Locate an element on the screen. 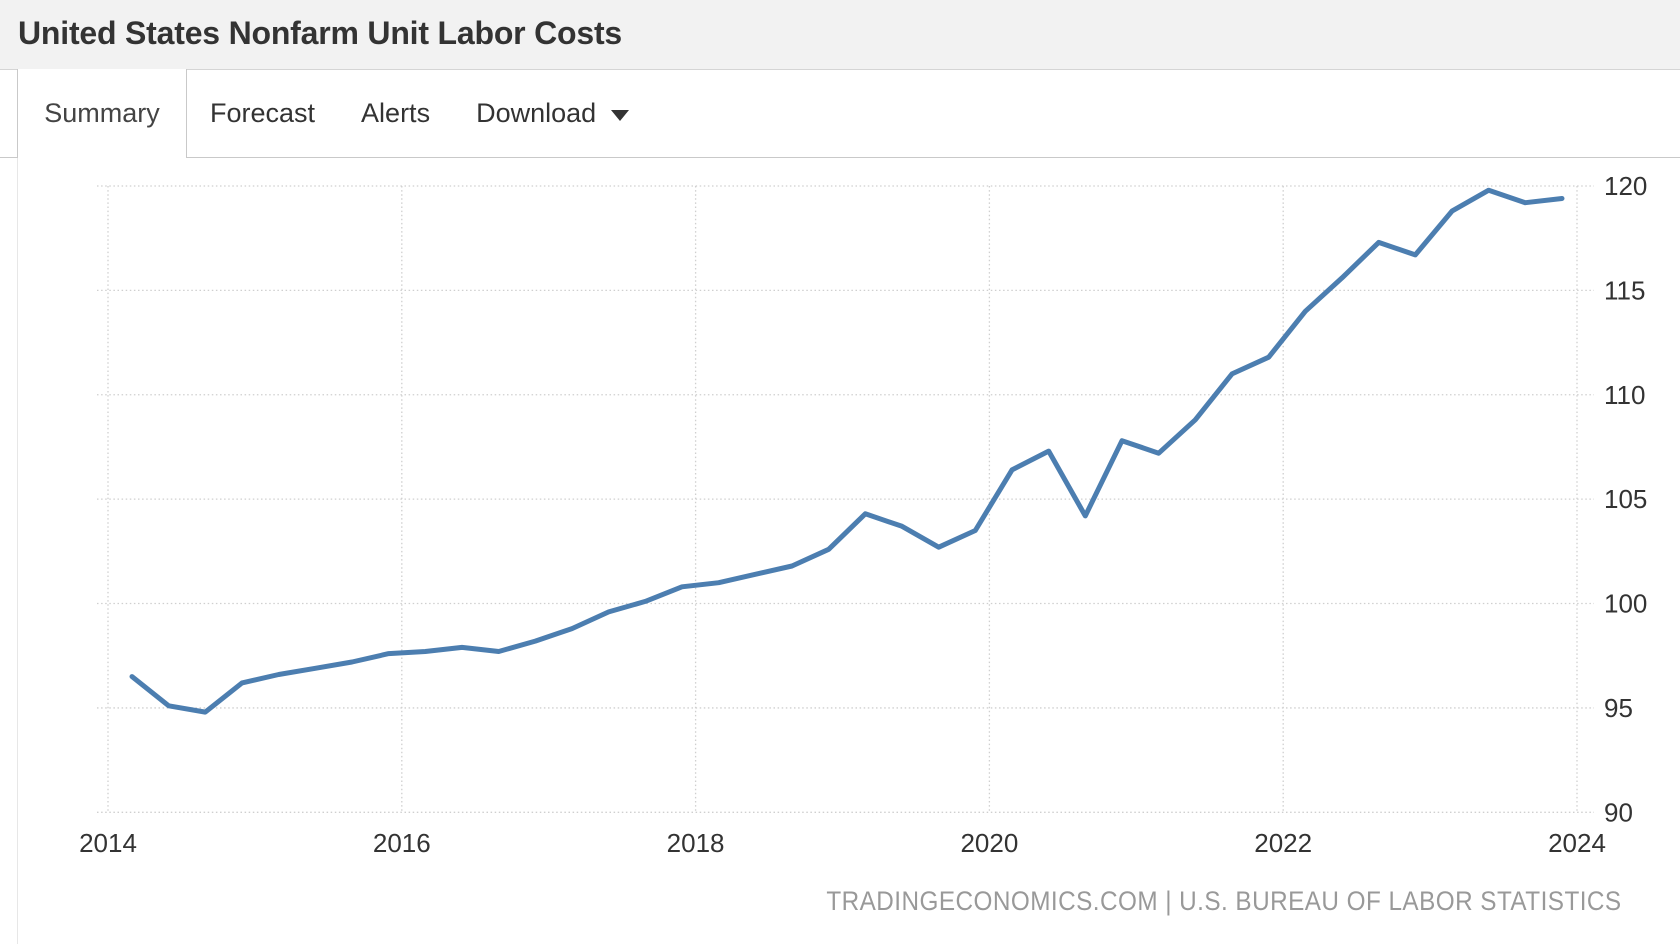  y-tick-label: 115 is located at coordinates (1624, 290).